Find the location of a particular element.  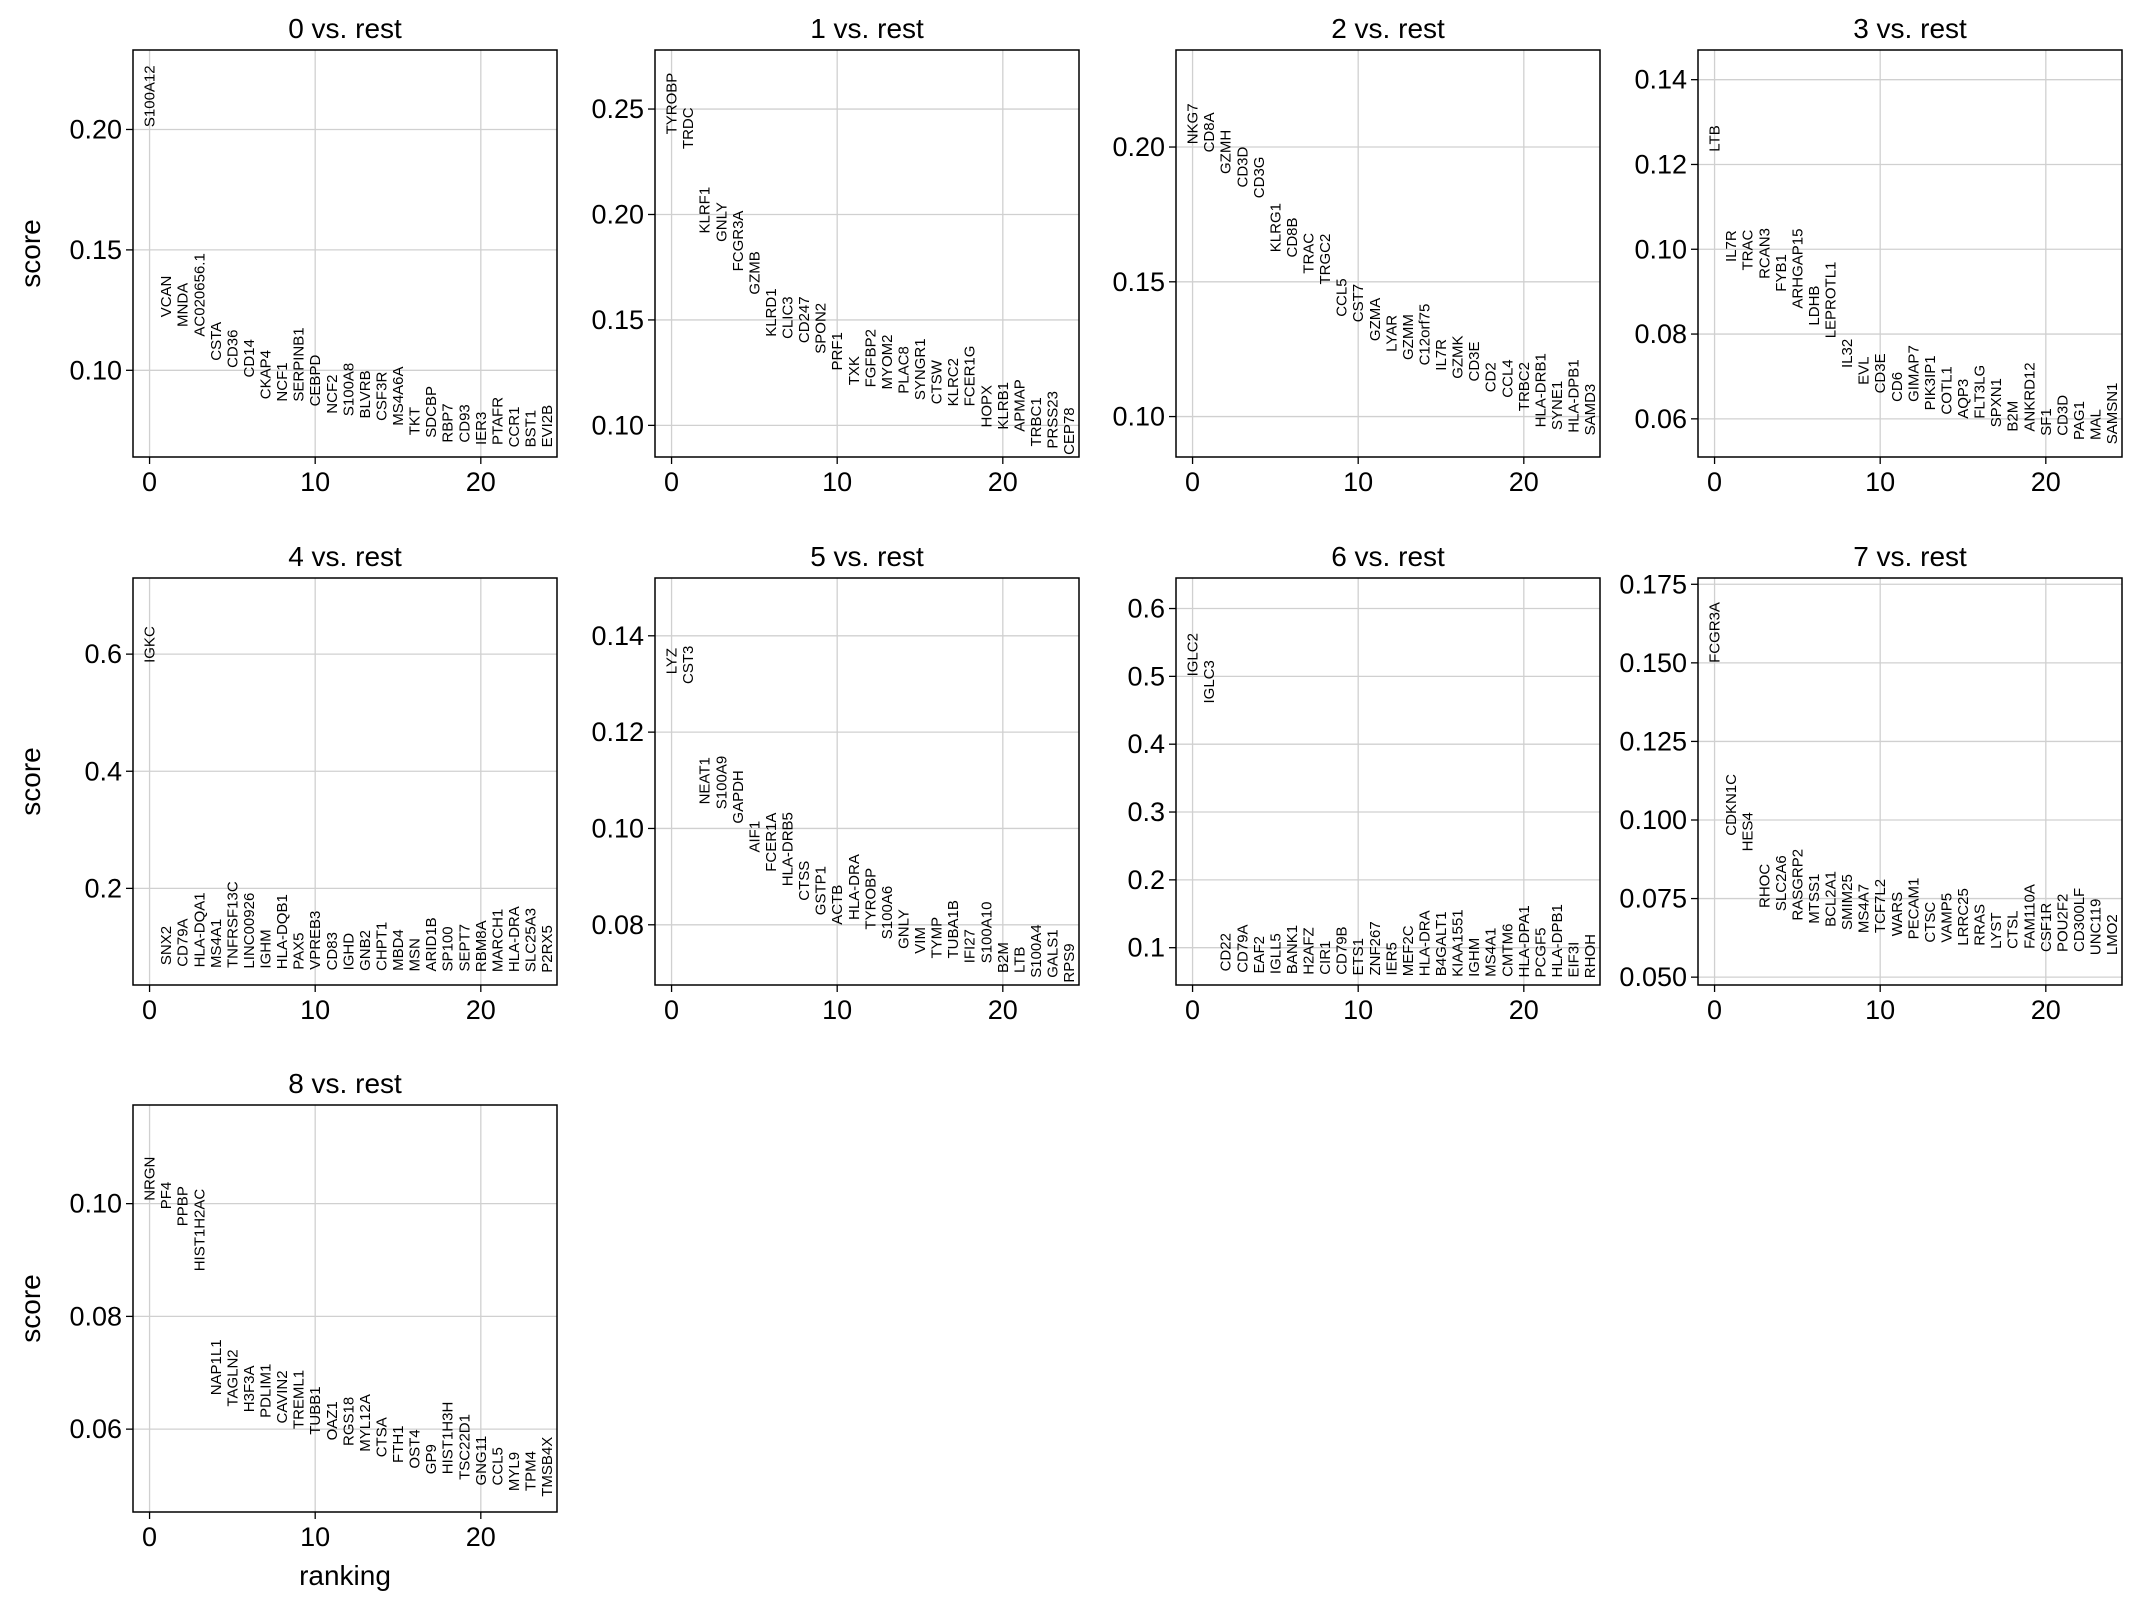

gene-label: CIR1 is located at coordinates (1325, 958).